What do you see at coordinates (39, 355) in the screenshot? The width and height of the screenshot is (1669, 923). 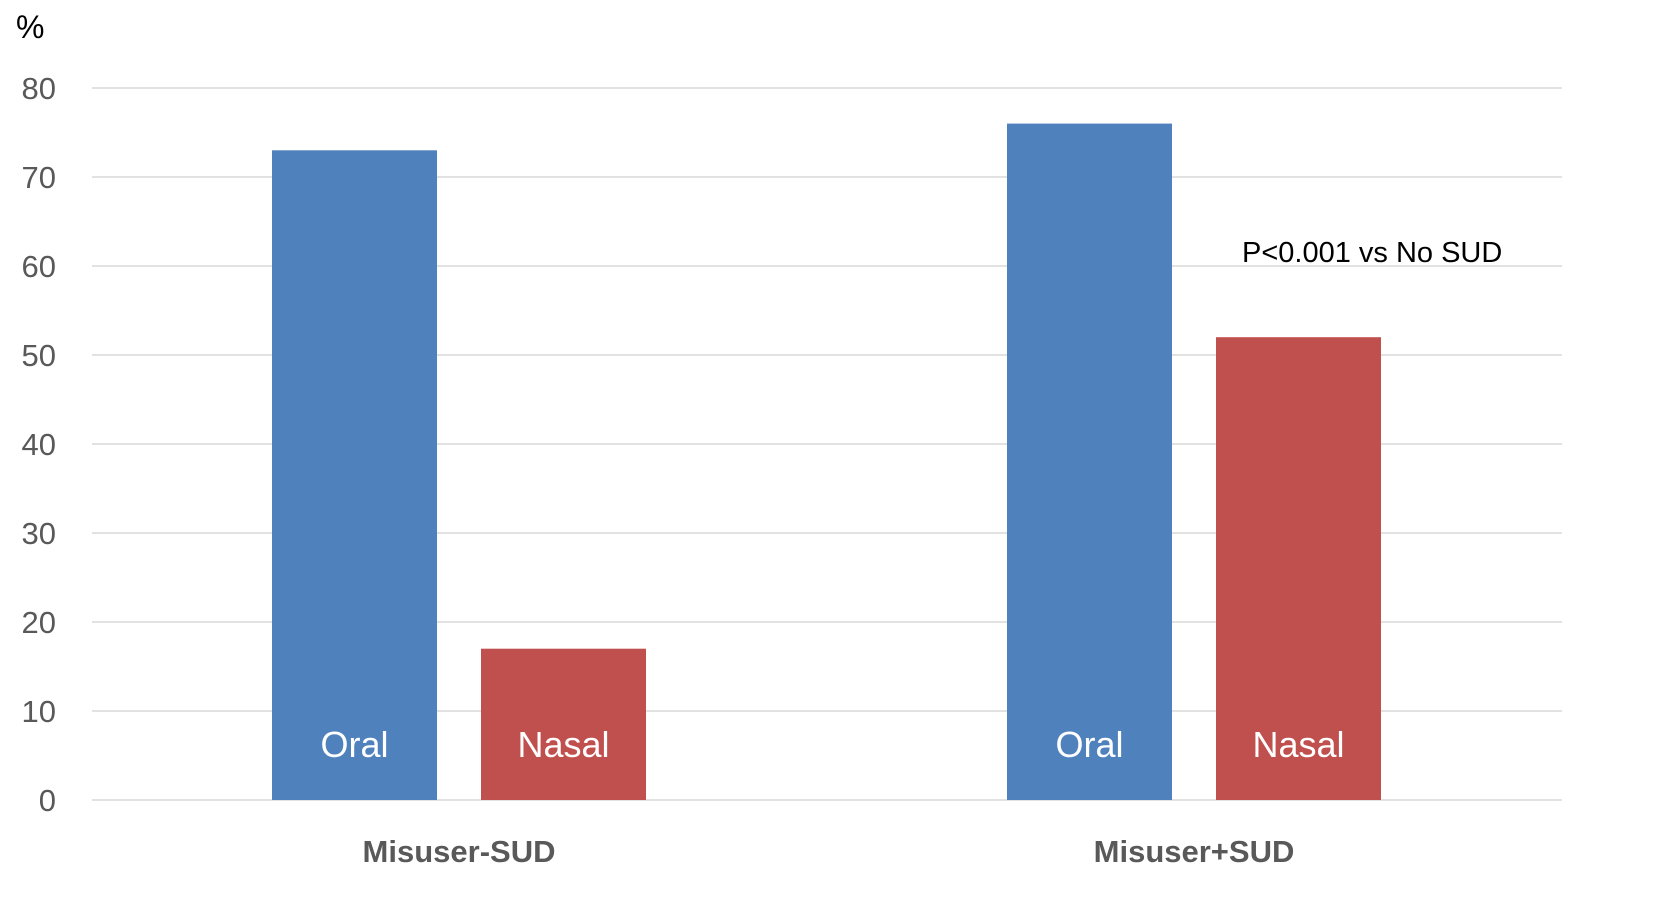 I see `y-tick-label: 50` at bounding box center [39, 355].